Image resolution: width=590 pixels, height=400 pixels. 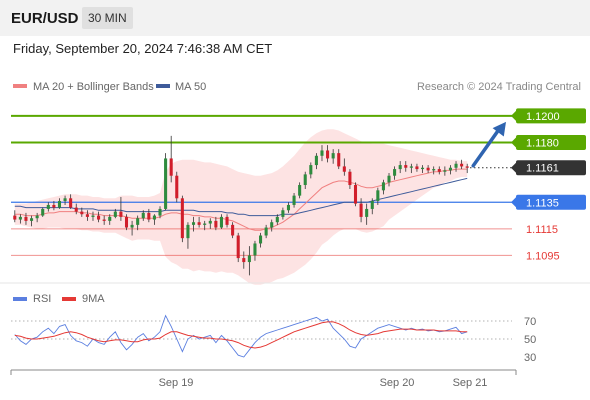 I want to click on level-label-1.1115: 1.1115, so click(x=542, y=230).